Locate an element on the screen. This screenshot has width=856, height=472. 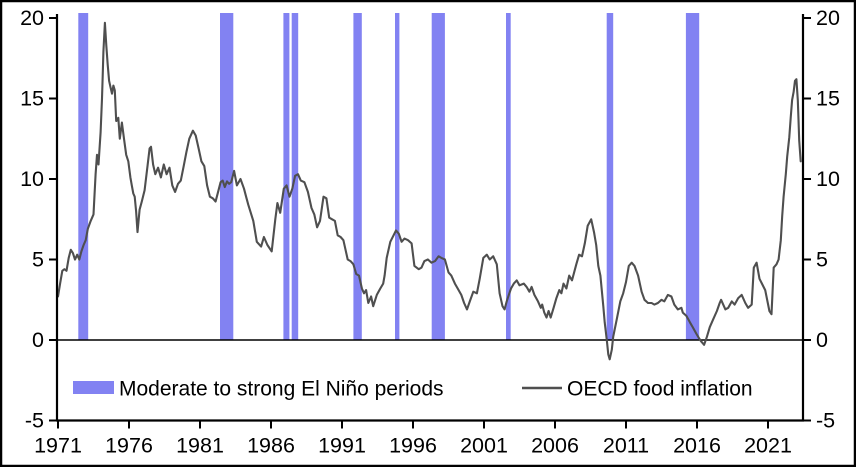
x-tick-label: 1986 is located at coordinates (271, 446).